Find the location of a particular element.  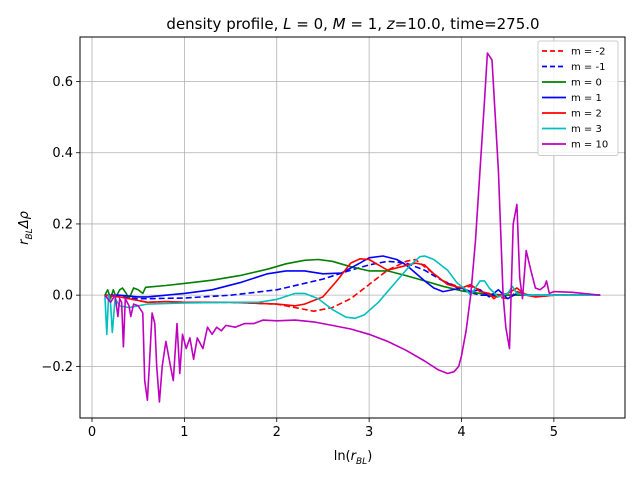

y-axis-ticks: −0.2 0.0 0.2 0.4 0.6 is located at coordinates (60, 225).